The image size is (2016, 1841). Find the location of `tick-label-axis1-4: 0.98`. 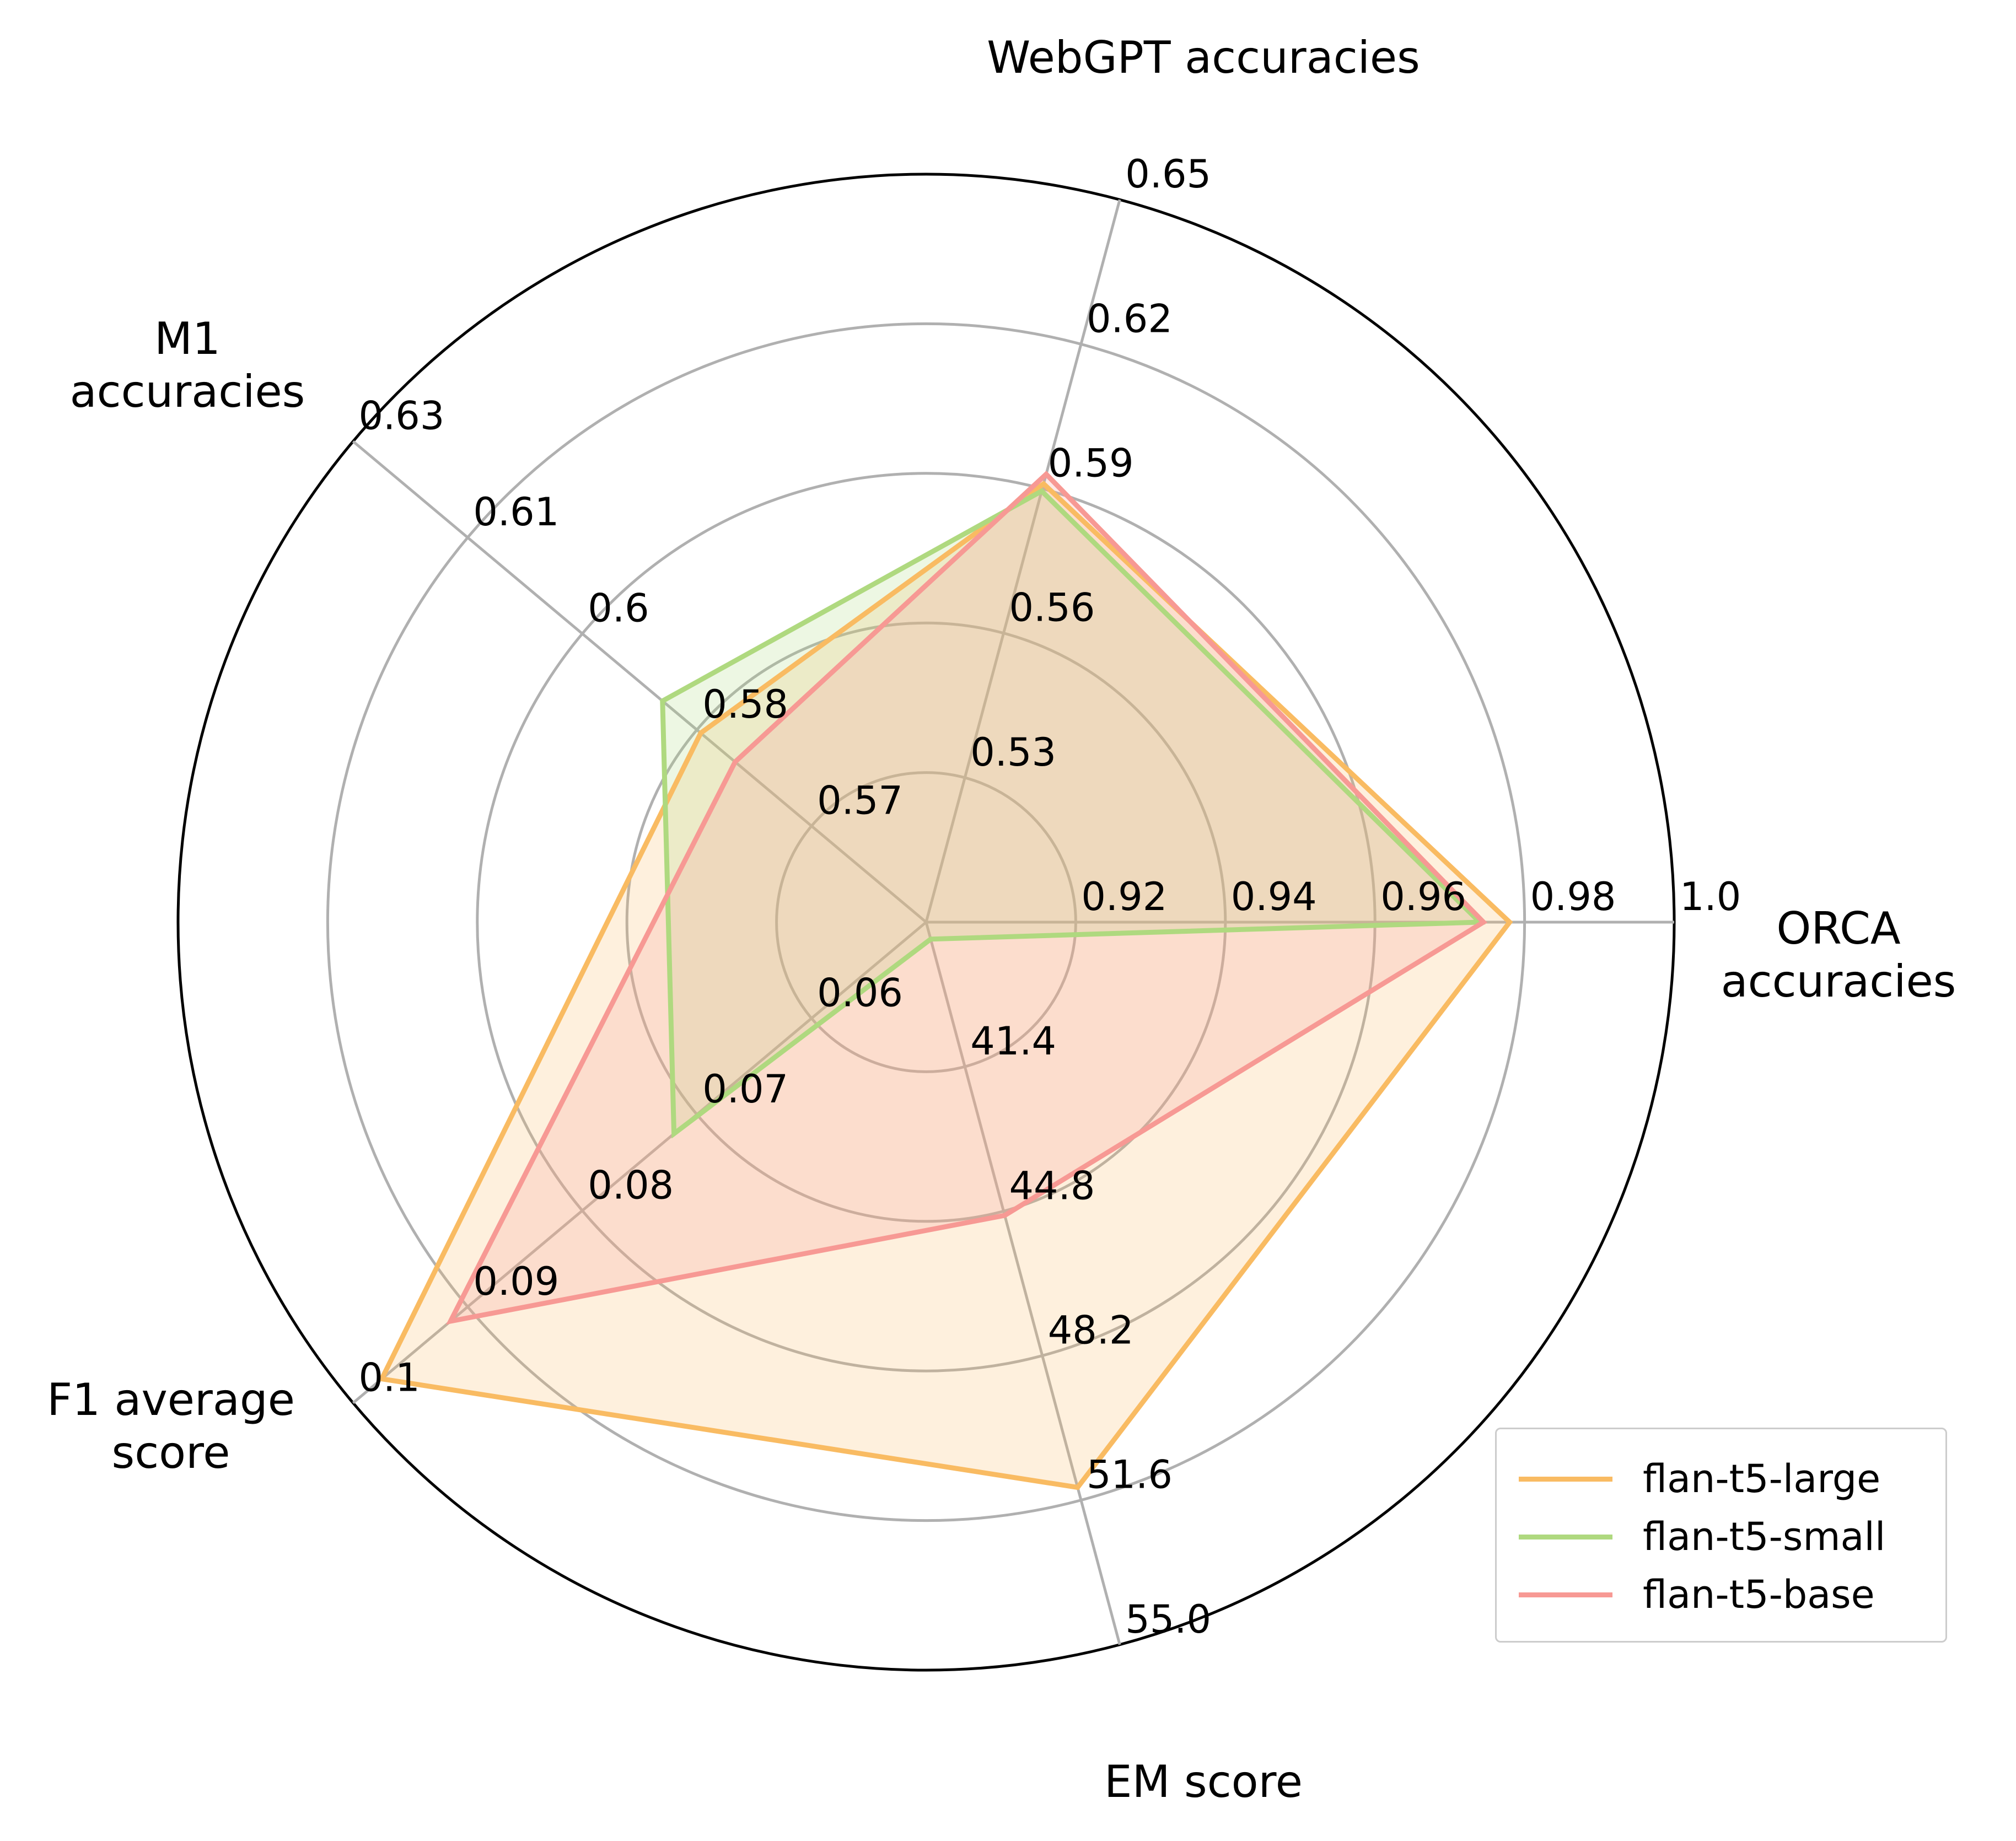

tick-label-axis1-4: 0.98 is located at coordinates (1573, 896).